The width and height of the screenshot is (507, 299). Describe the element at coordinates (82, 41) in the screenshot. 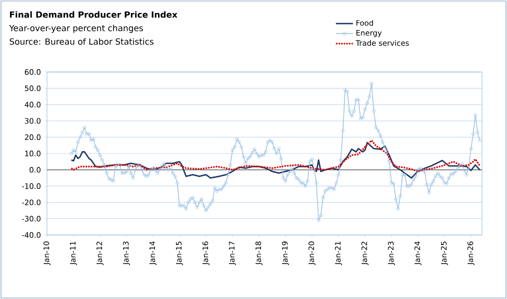

I see `source-note: Source: Bureau of Labor Statistics` at that location.